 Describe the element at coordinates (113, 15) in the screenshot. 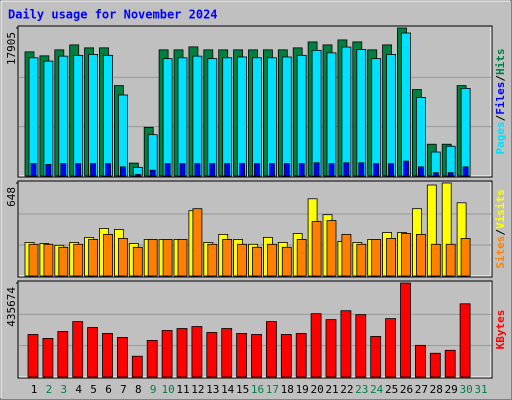

I see `chart-title: Daily usage for November 2024` at that location.